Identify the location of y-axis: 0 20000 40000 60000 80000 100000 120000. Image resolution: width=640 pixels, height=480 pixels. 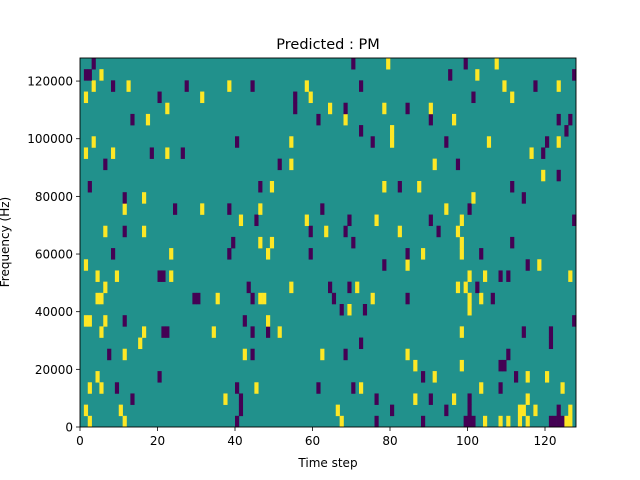
(53, 255).